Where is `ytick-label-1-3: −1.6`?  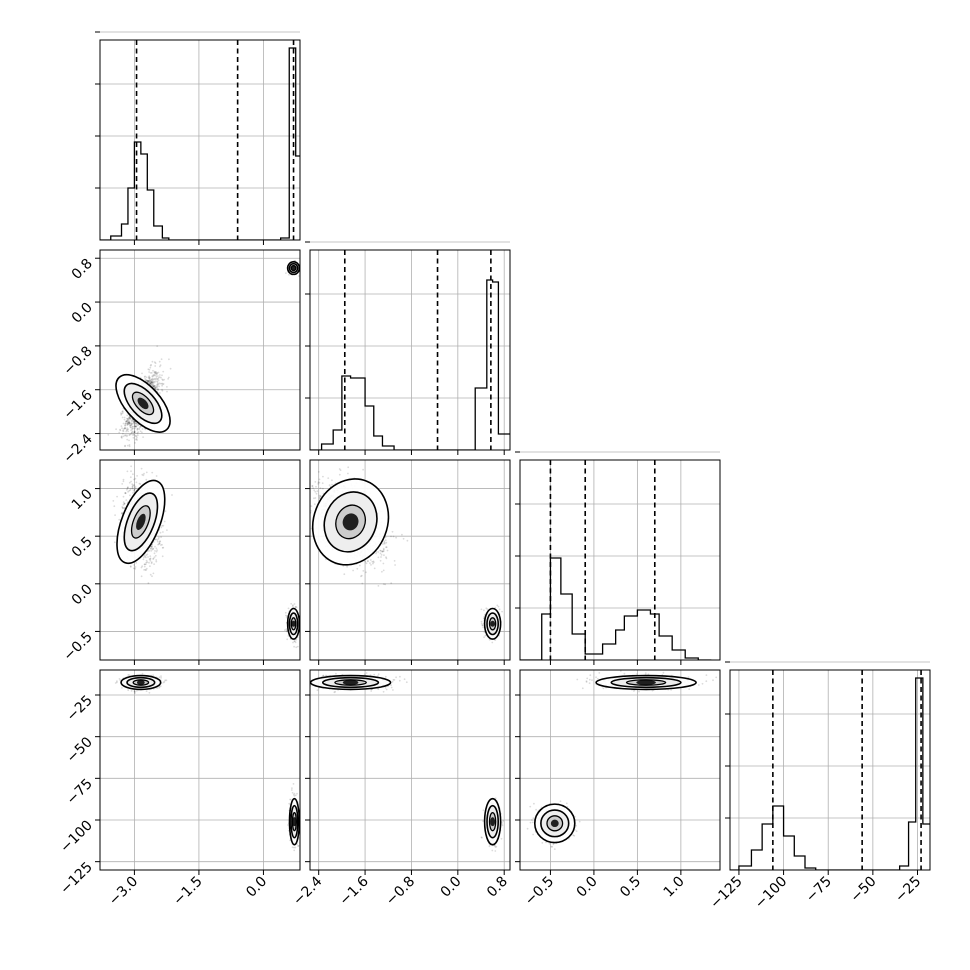 ytick-label-1-3: −1.6 is located at coordinates (77, 404).